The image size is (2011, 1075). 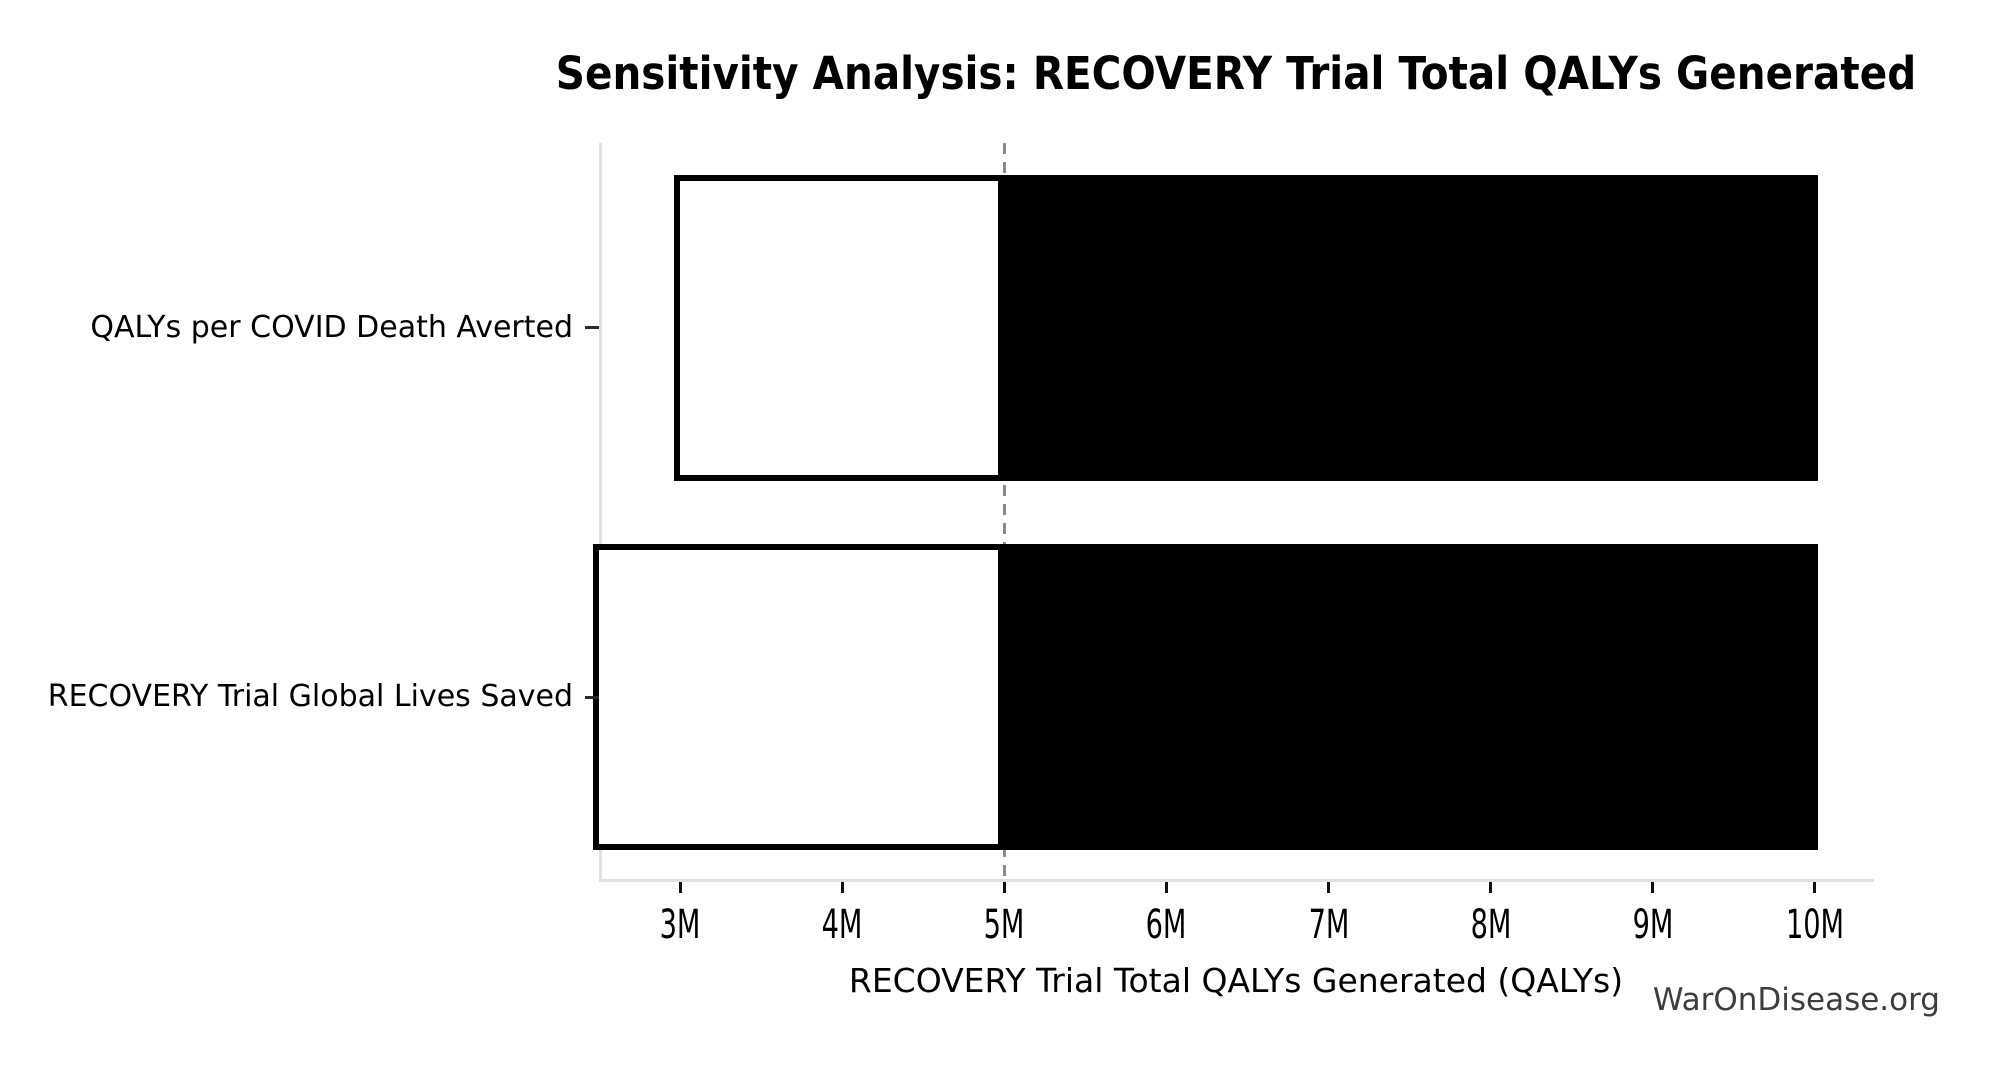 I want to click on y-tick-label: QALYs per COVID Death Averted, so click(x=331, y=327).